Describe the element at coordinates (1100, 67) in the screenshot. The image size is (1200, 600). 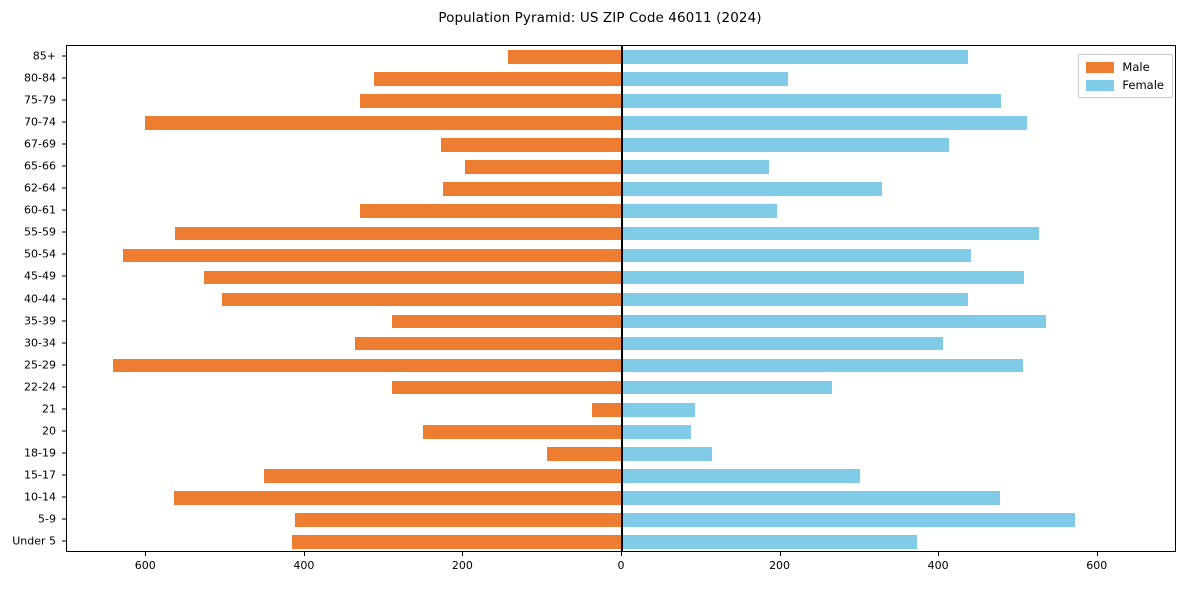
I see `legend-swatch-male` at that location.